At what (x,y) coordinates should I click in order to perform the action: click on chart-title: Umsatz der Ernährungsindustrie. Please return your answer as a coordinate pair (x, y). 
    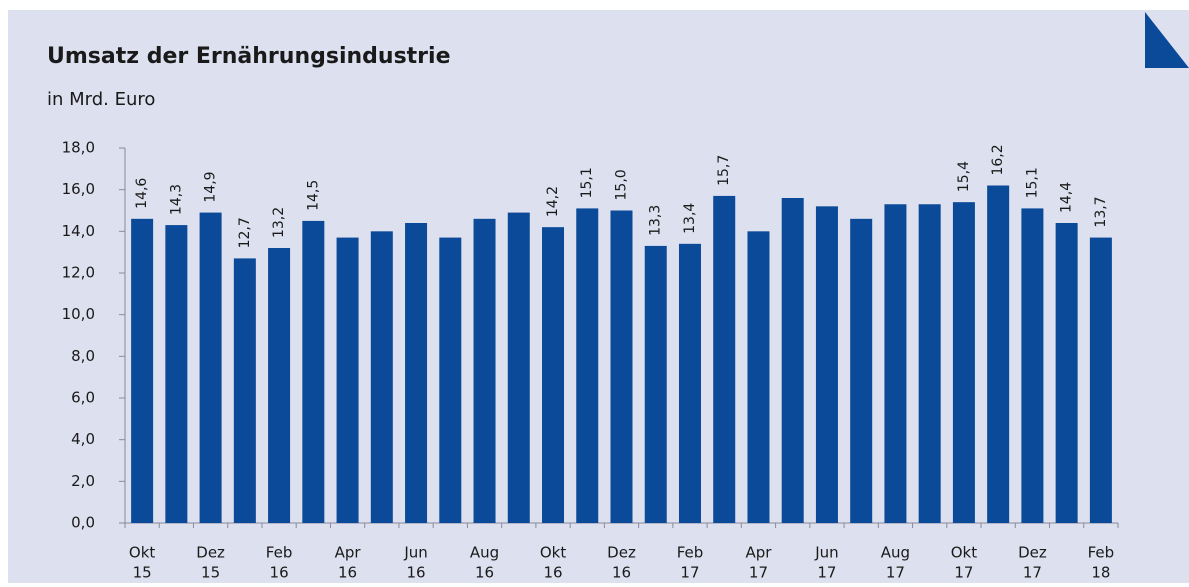
    Looking at the image, I should click on (249, 56).